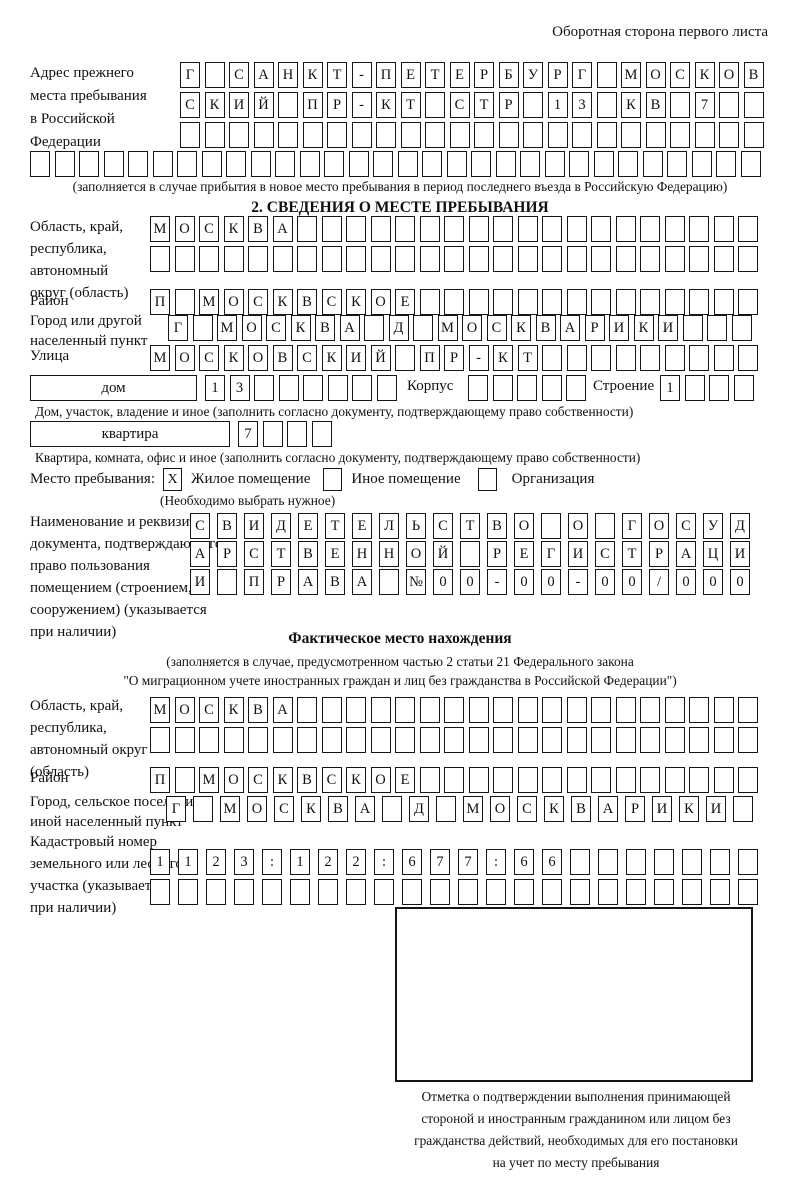  I want to click on char-cell: М, so click(160, 229).